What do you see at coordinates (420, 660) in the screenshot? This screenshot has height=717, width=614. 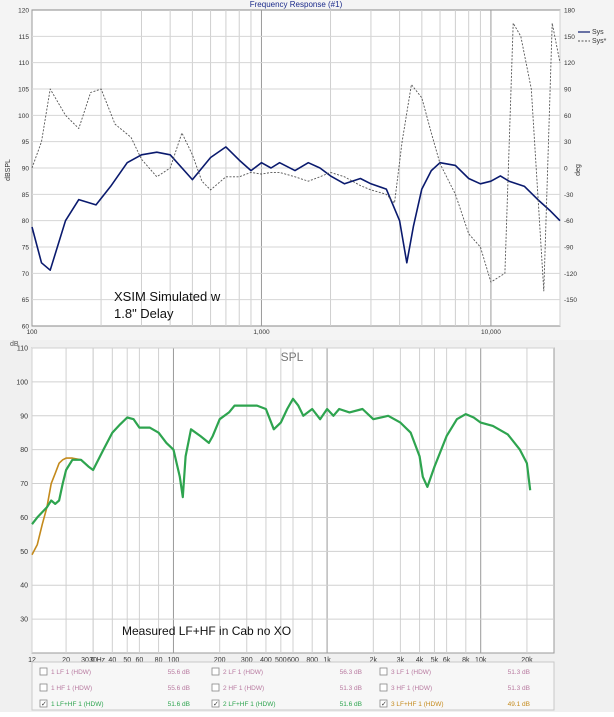 I see `spl-x-tick-label: 4k` at bounding box center [420, 660].